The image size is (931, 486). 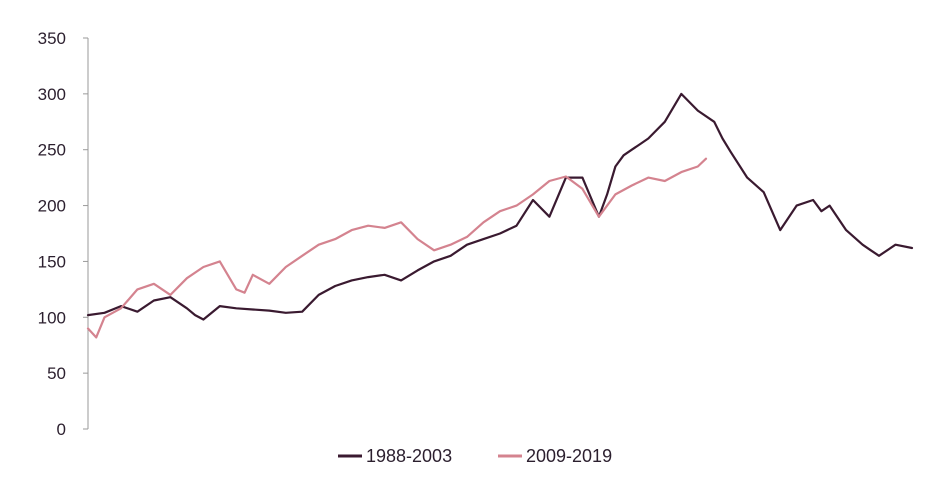 I want to click on y-tick-label: 150, so click(x=52, y=261).